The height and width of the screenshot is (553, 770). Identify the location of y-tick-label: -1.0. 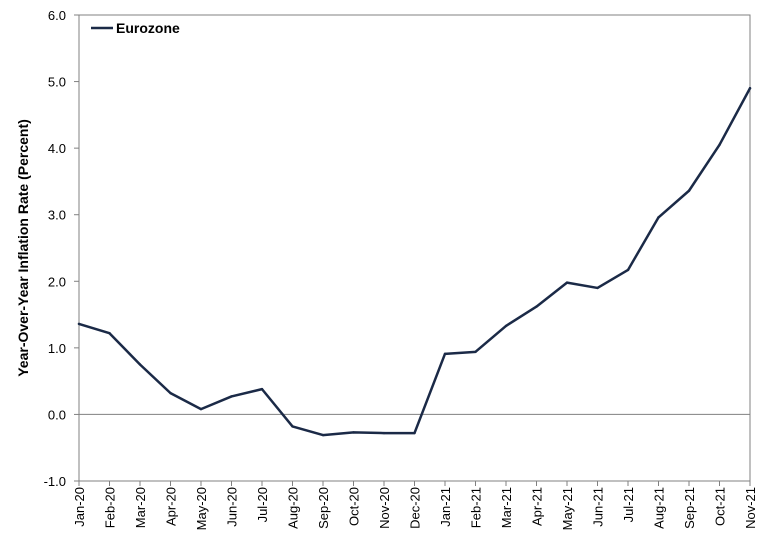
(55, 481).